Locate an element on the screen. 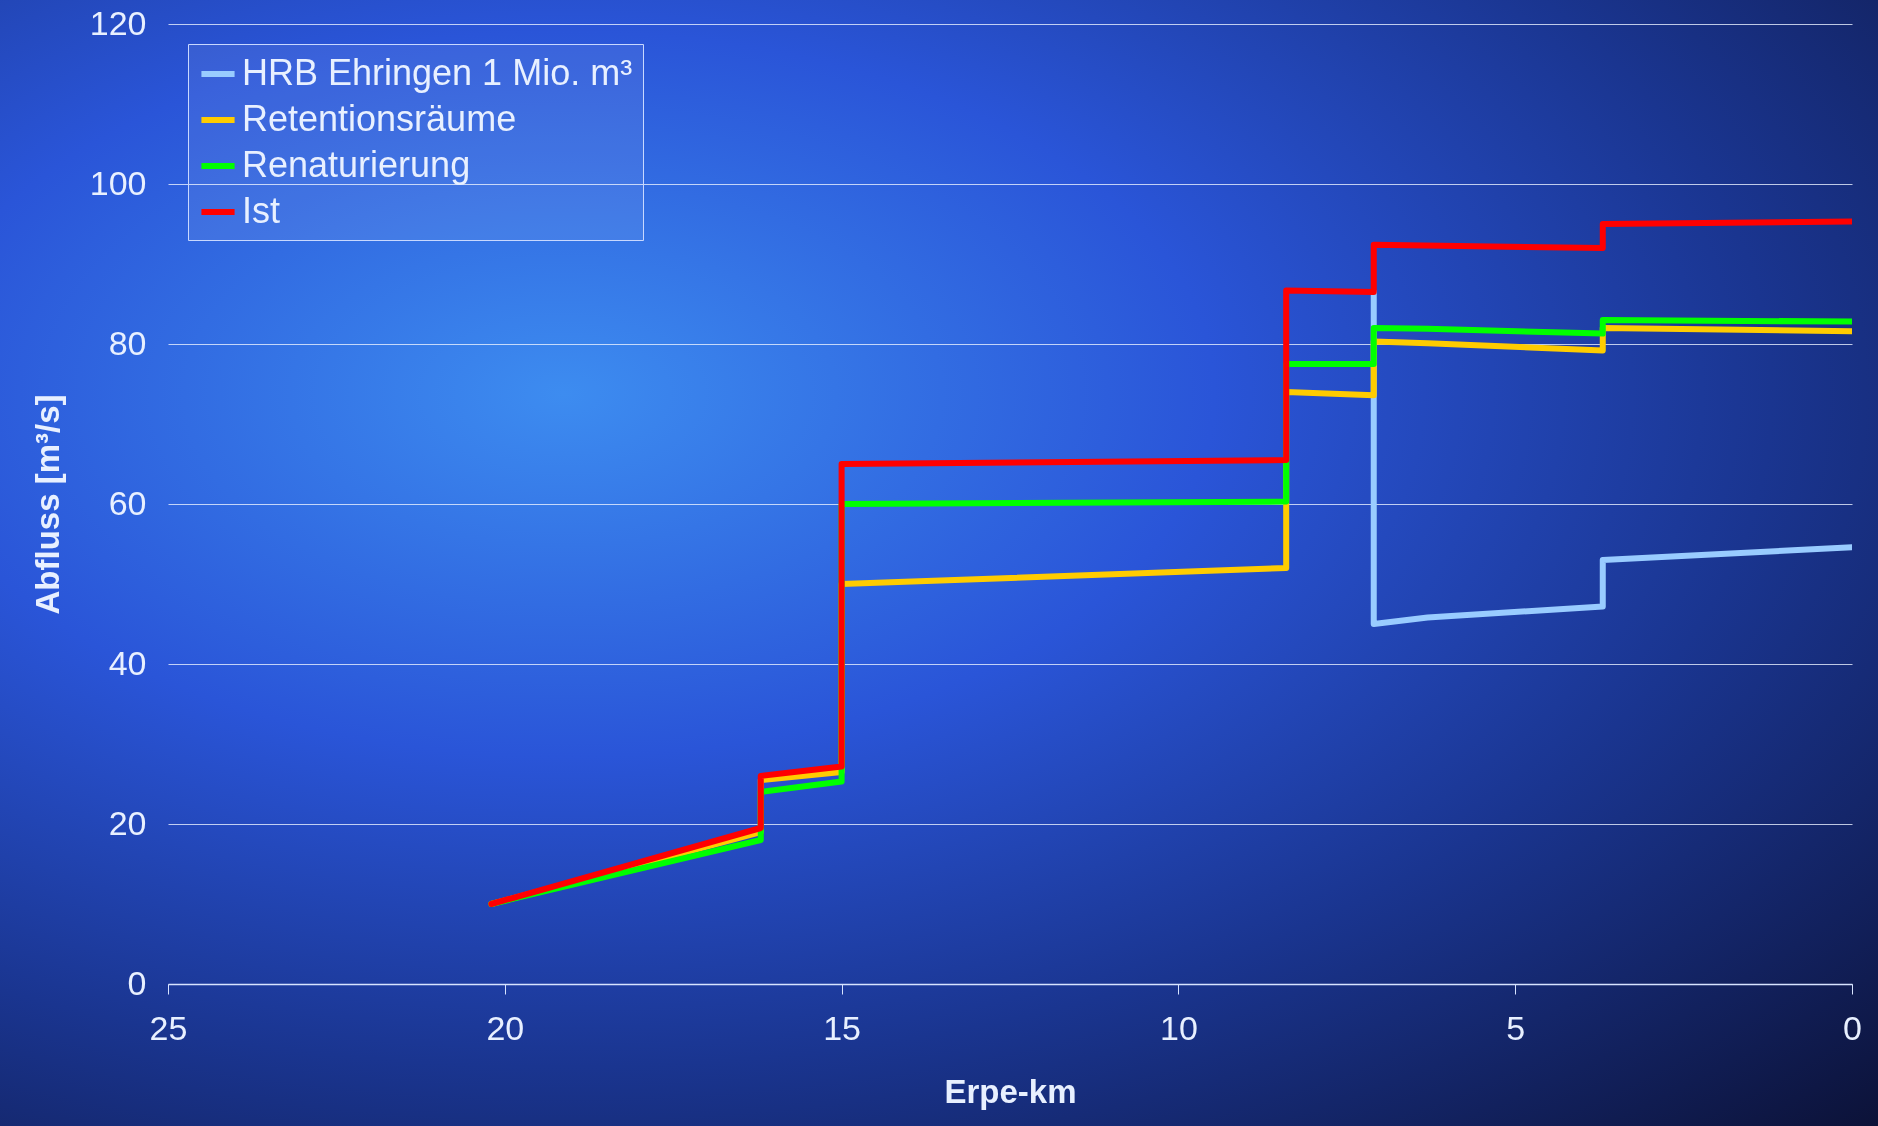 This screenshot has height=1126, width=1878. y-tick-label: 60 is located at coordinates (127, 502).